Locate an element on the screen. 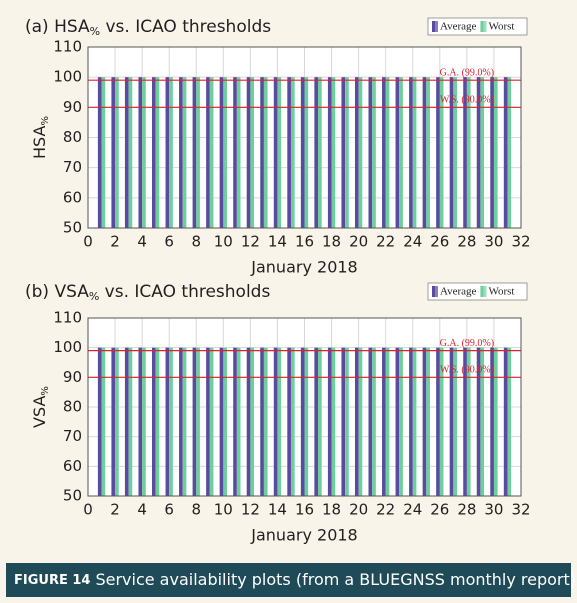 This screenshot has width=577, height=603. x-tick-label: 26 is located at coordinates (439, 510).